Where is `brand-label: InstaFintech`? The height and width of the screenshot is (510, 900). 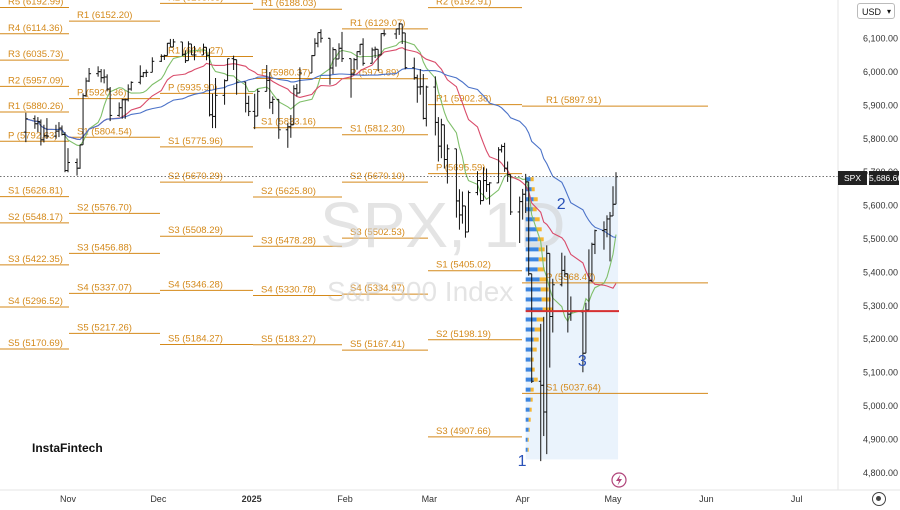
brand-label: InstaFintech is located at coordinates (67, 448).